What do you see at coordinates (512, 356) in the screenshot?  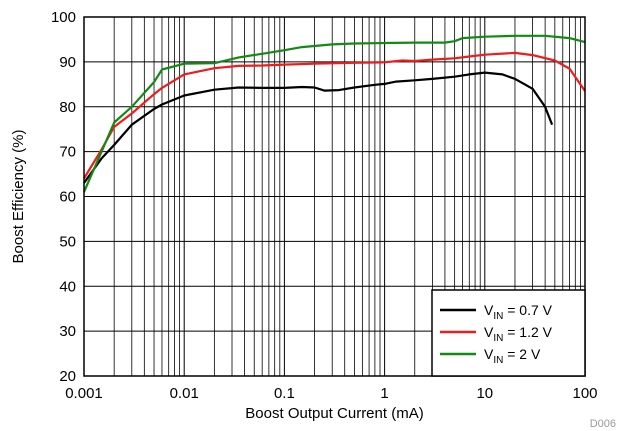 I see `legend-entry: VIN = 2 V` at bounding box center [512, 356].